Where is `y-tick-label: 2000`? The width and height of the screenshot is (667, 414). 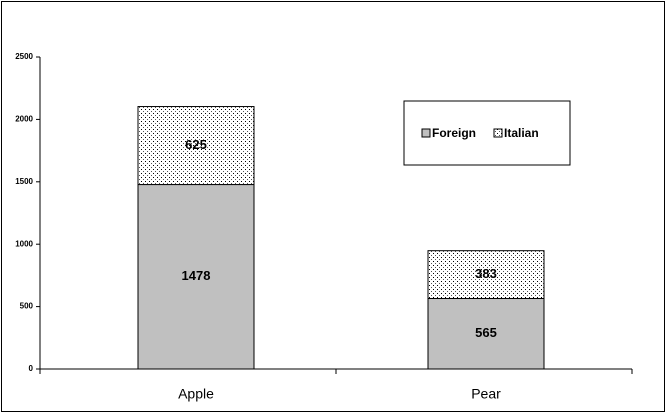 y-tick-label: 2000 is located at coordinates (24, 119).